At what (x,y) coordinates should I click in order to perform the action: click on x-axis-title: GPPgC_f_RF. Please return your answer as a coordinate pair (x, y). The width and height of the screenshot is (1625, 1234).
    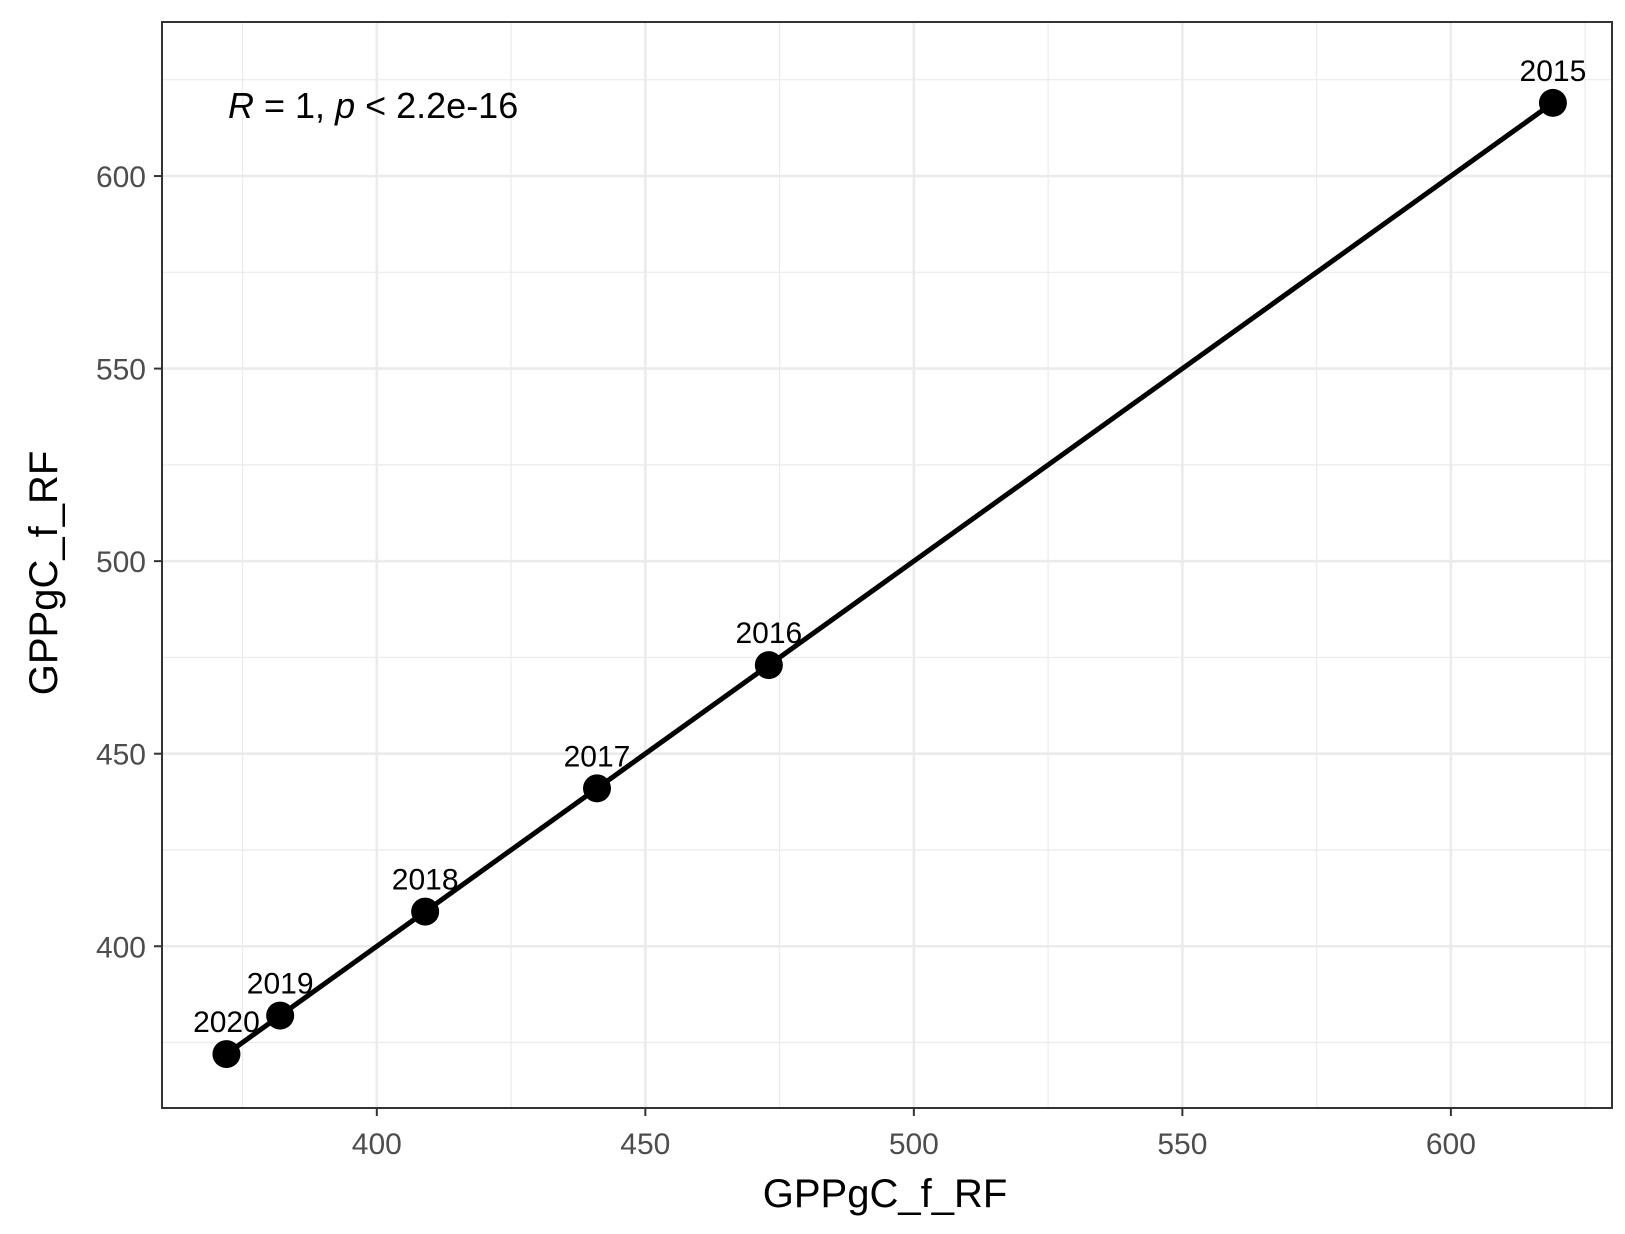
    Looking at the image, I should click on (885, 1194).